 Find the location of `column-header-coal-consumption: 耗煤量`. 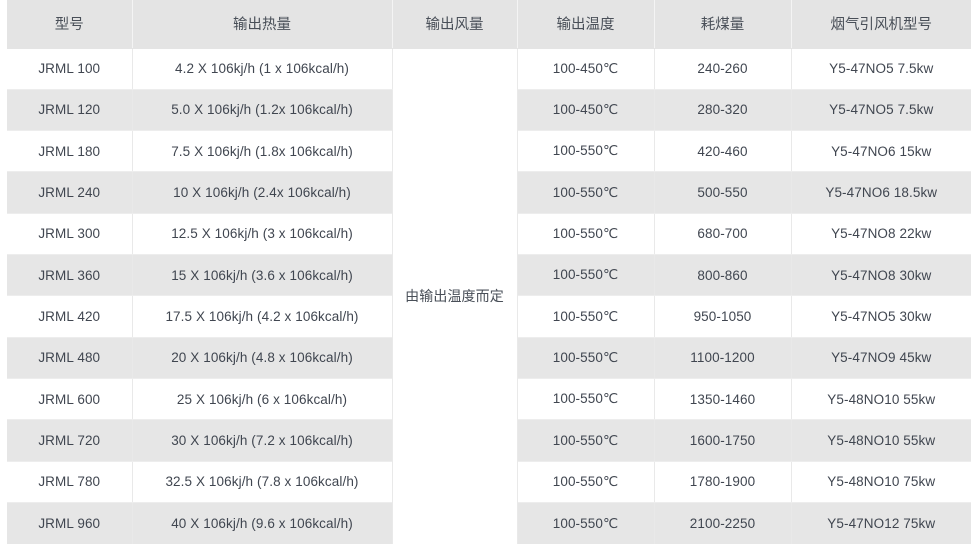

column-header-coal-consumption: 耗煤量 is located at coordinates (723, 24).